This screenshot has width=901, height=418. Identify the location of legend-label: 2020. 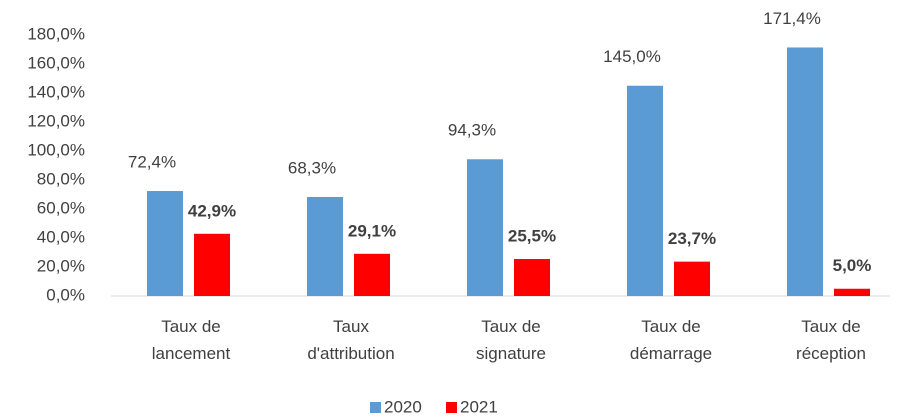
(403, 406).